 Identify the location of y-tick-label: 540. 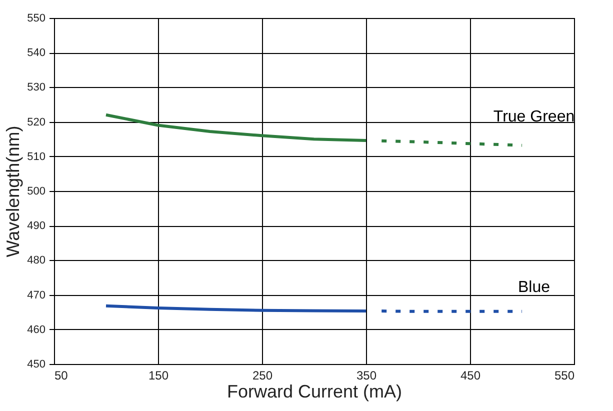
(36, 53).